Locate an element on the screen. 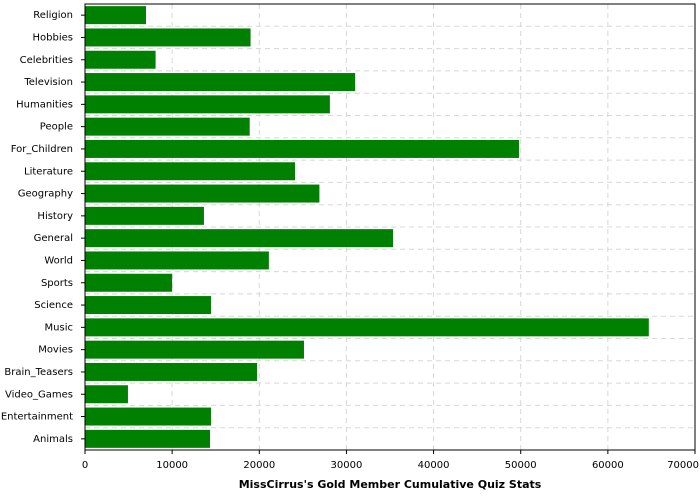 The image size is (700, 500). y-tick-label: Science is located at coordinates (53, 305).